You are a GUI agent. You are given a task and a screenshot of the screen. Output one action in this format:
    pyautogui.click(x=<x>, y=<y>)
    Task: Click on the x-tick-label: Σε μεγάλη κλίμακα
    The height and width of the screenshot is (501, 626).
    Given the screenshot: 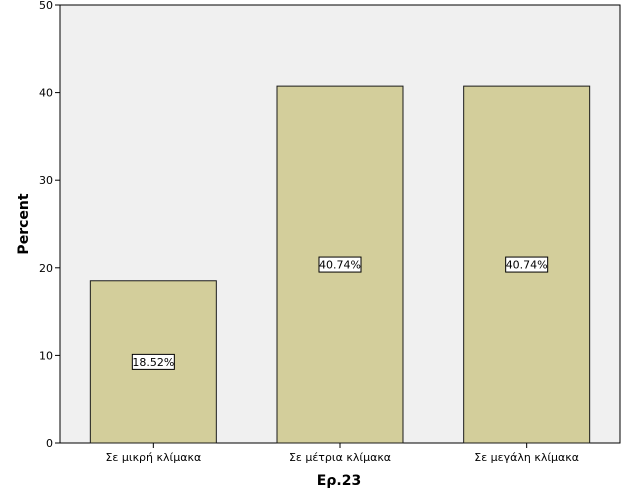 What is the action you would take?
    pyautogui.click(x=526, y=457)
    